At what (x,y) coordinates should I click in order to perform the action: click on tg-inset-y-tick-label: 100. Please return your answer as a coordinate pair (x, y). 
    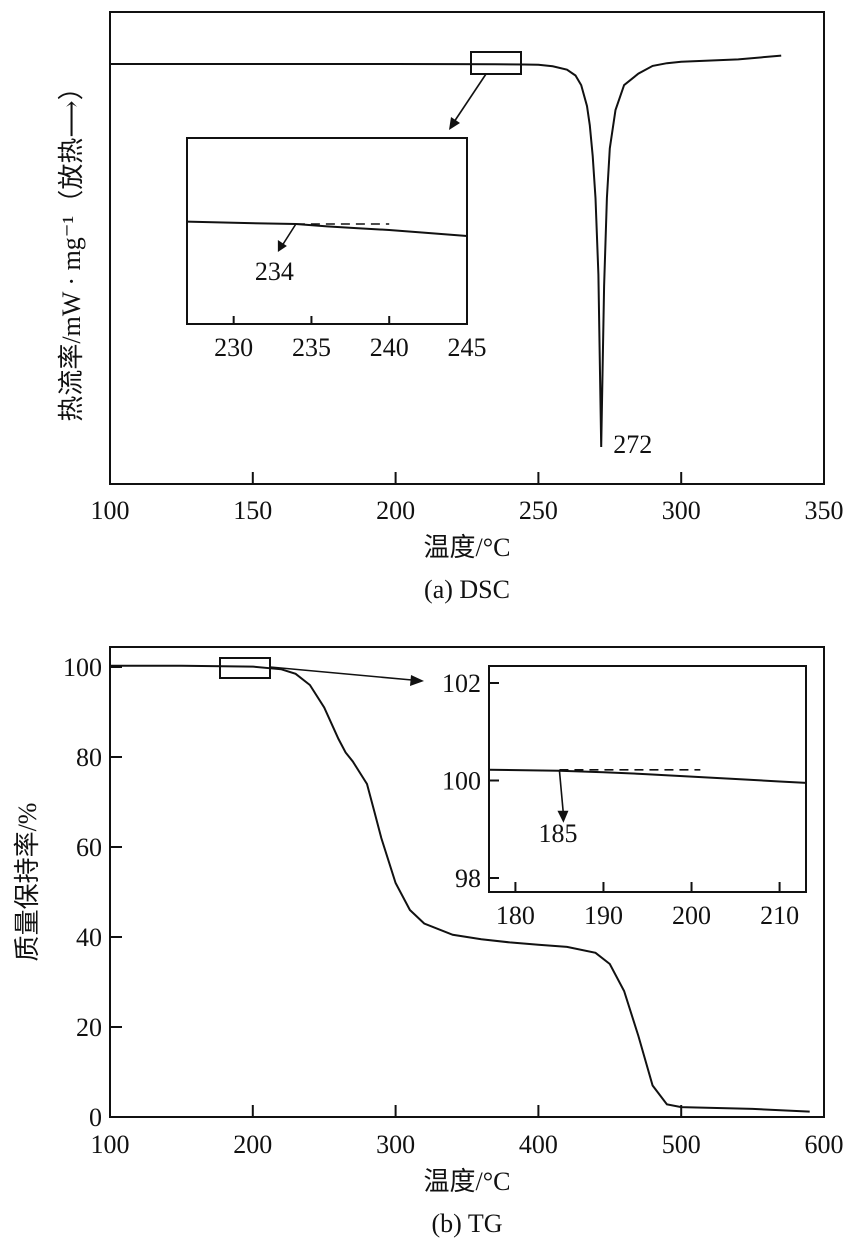
    Looking at the image, I should click on (461, 781).